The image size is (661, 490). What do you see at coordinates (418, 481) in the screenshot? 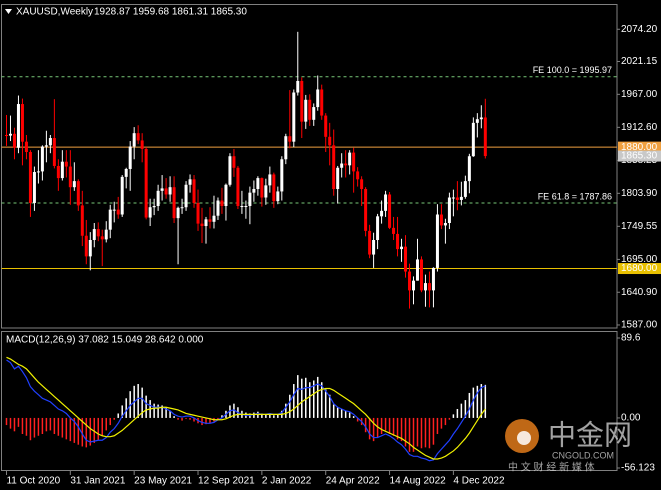
I see `x-tick-label: 14 Aug 2022` at bounding box center [418, 481].